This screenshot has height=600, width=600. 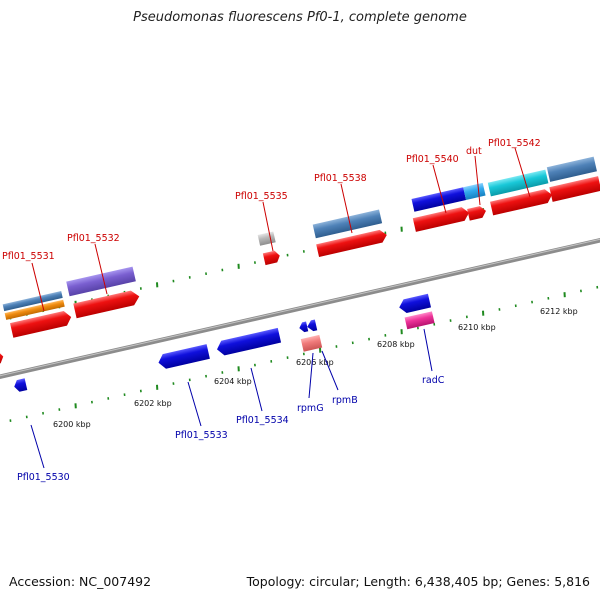 I want to click on gene-label-5532: Pfl01_5532, so click(x=93, y=238).